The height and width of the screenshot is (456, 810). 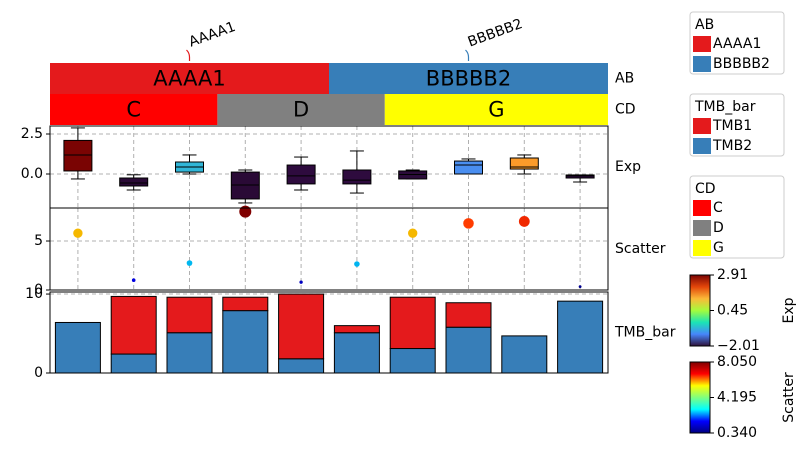 What do you see at coordinates (732, 146) in the screenshot?
I see `legend-label: TMB2` at bounding box center [732, 146].